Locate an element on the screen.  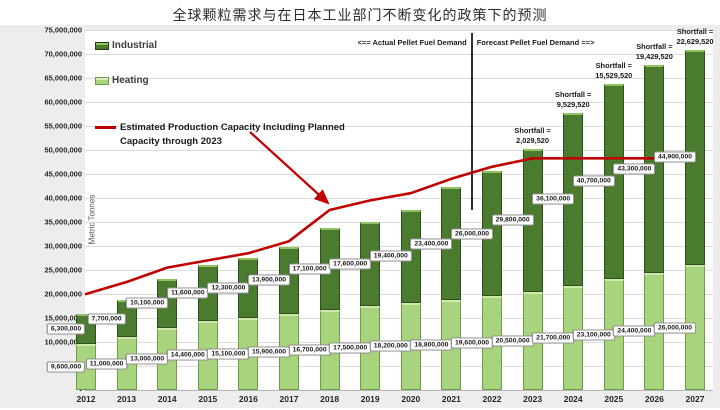
x-axis-tick-2016: 2016 is located at coordinates (248, 399).